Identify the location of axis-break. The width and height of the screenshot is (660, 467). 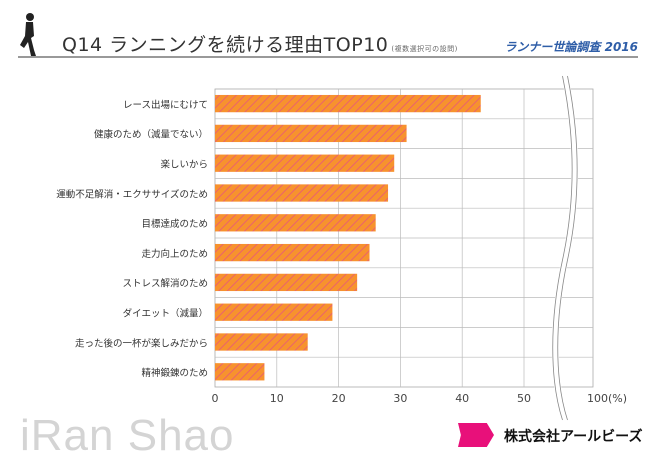
(565, 248).